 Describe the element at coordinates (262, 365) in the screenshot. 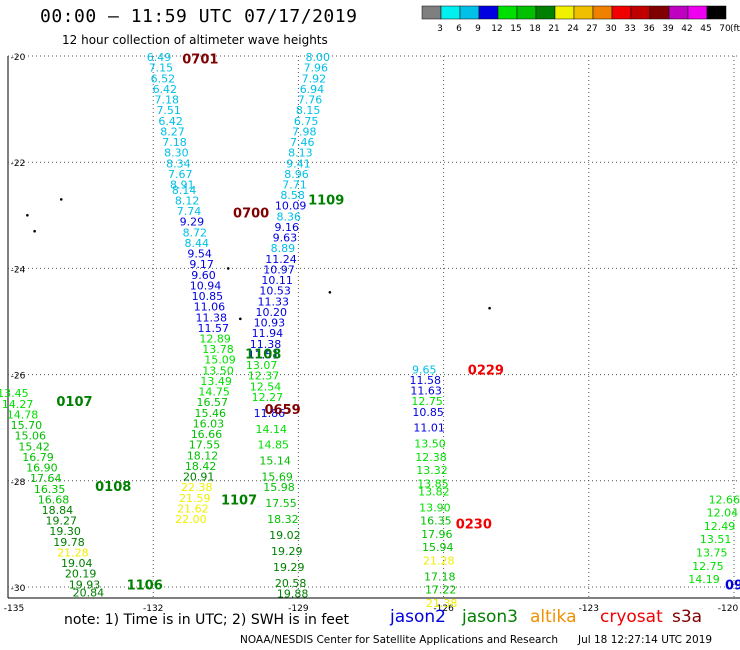

I see `wave-height-value: 13.07` at that location.